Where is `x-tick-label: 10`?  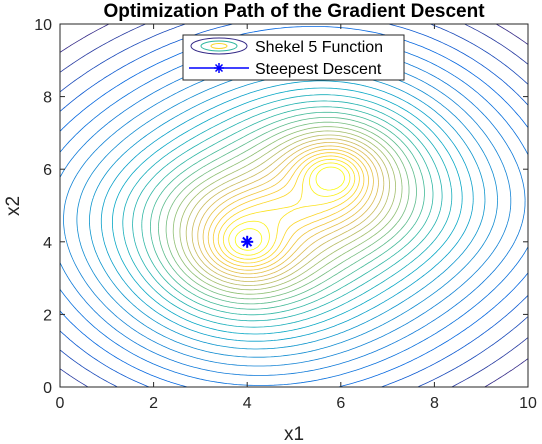
x-tick-label: 10 is located at coordinates (528, 403).